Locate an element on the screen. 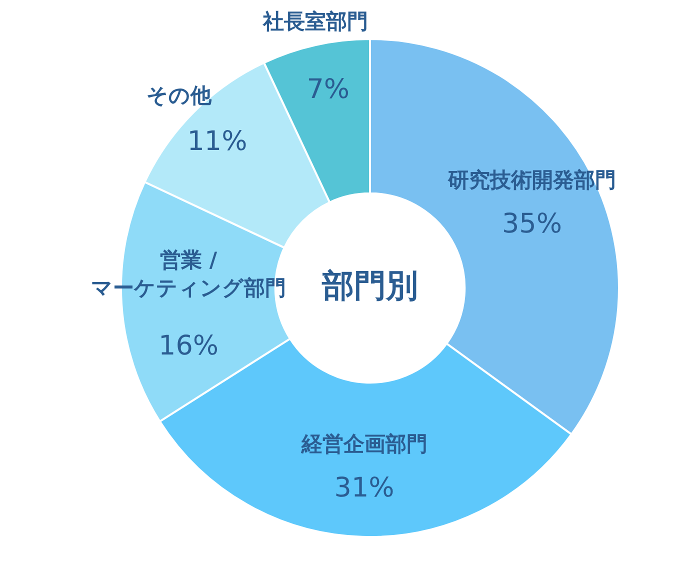 The width and height of the screenshot is (680, 580). data-label: 35% is located at coordinates (532, 224).